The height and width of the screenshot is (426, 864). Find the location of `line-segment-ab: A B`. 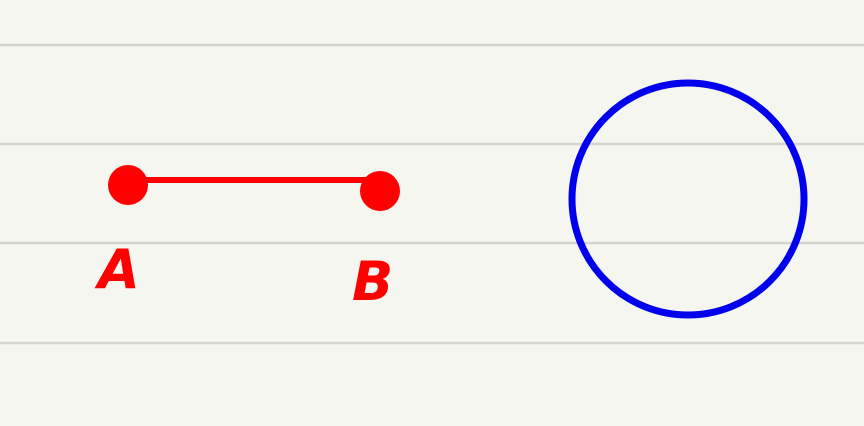

line-segment-ab: A B is located at coordinates (247, 239).